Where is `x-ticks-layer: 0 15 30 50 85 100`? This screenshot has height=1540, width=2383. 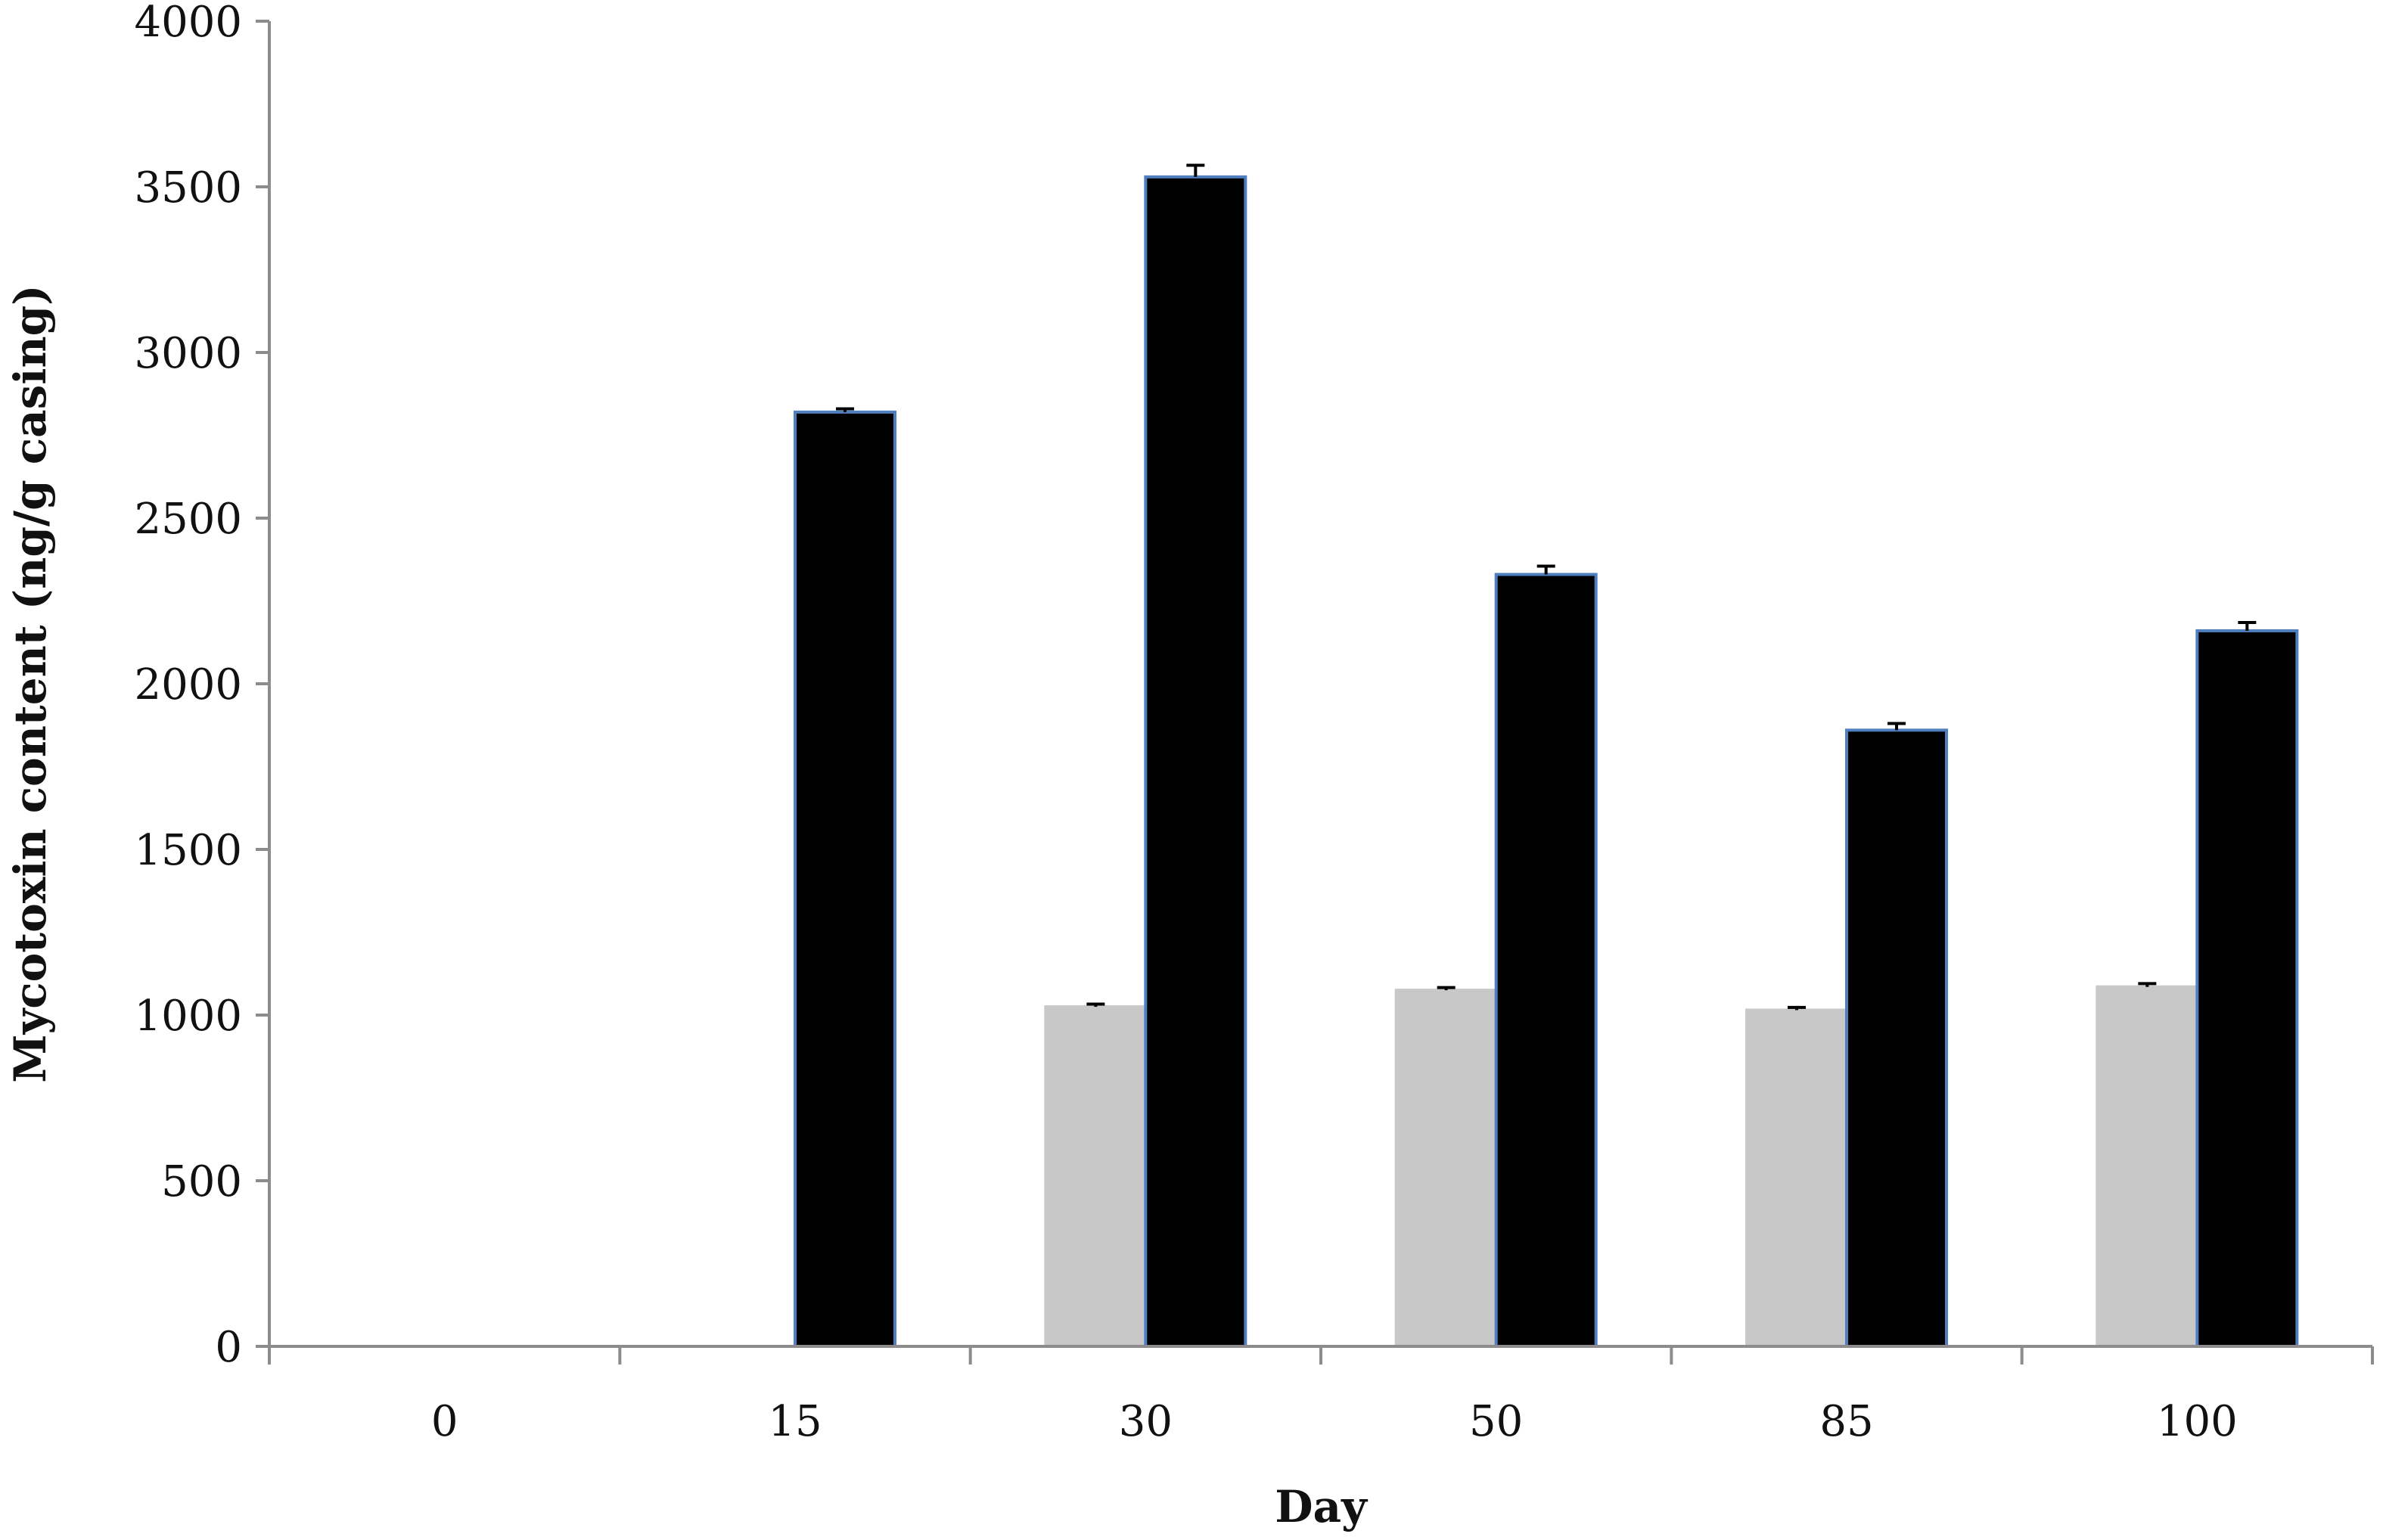
x-ticks-layer: 0 15 30 50 85 100 is located at coordinates (1321, 1396).